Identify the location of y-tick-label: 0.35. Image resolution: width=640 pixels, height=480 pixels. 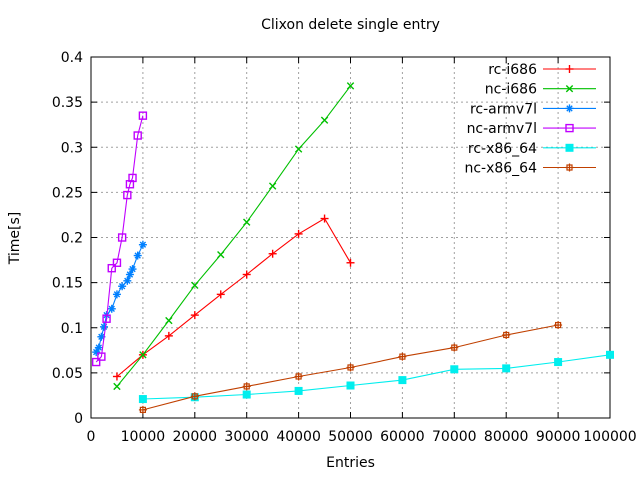
(67, 103).